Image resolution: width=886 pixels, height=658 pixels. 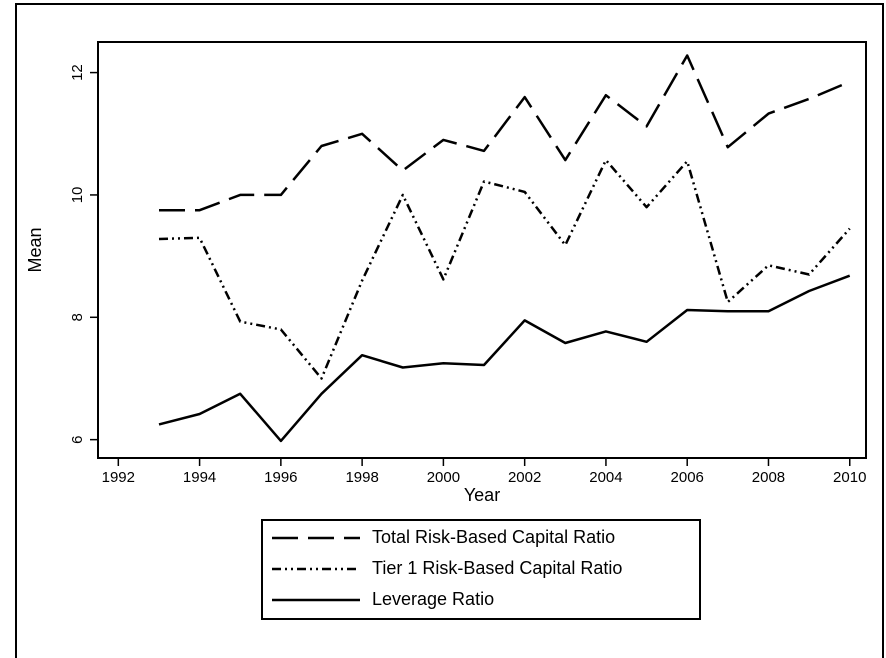 What do you see at coordinates (524, 477) in the screenshot?
I see `x-tick-label: 2002` at bounding box center [524, 477].